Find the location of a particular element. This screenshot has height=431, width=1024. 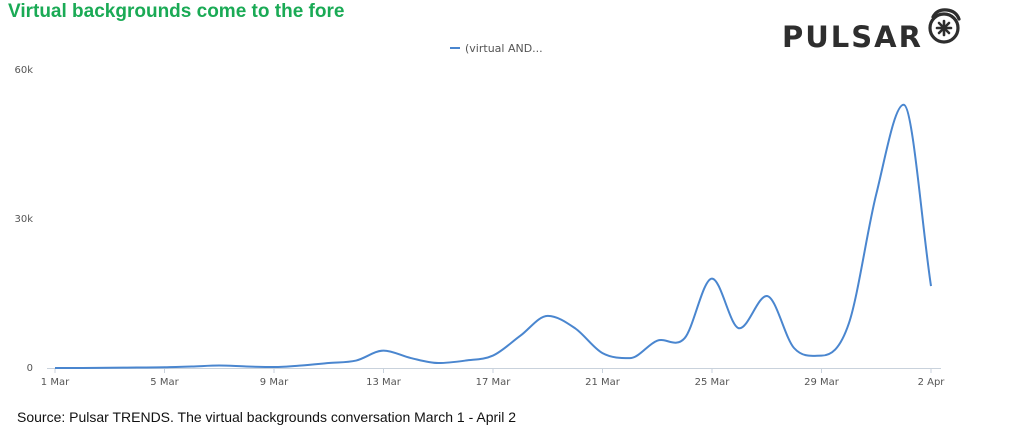

y-axis: 0 30k 60k is located at coordinates (23, 219).